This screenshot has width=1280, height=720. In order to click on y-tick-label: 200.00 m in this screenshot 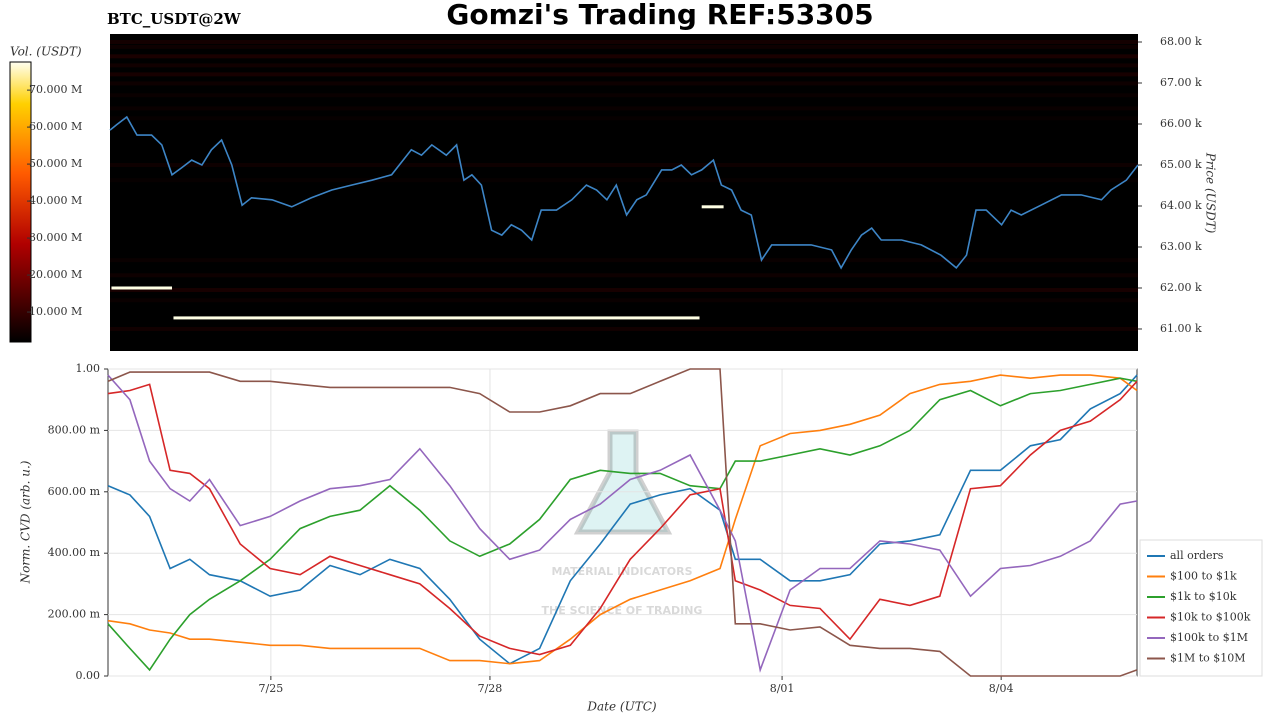, I will do `click(74, 614)`.